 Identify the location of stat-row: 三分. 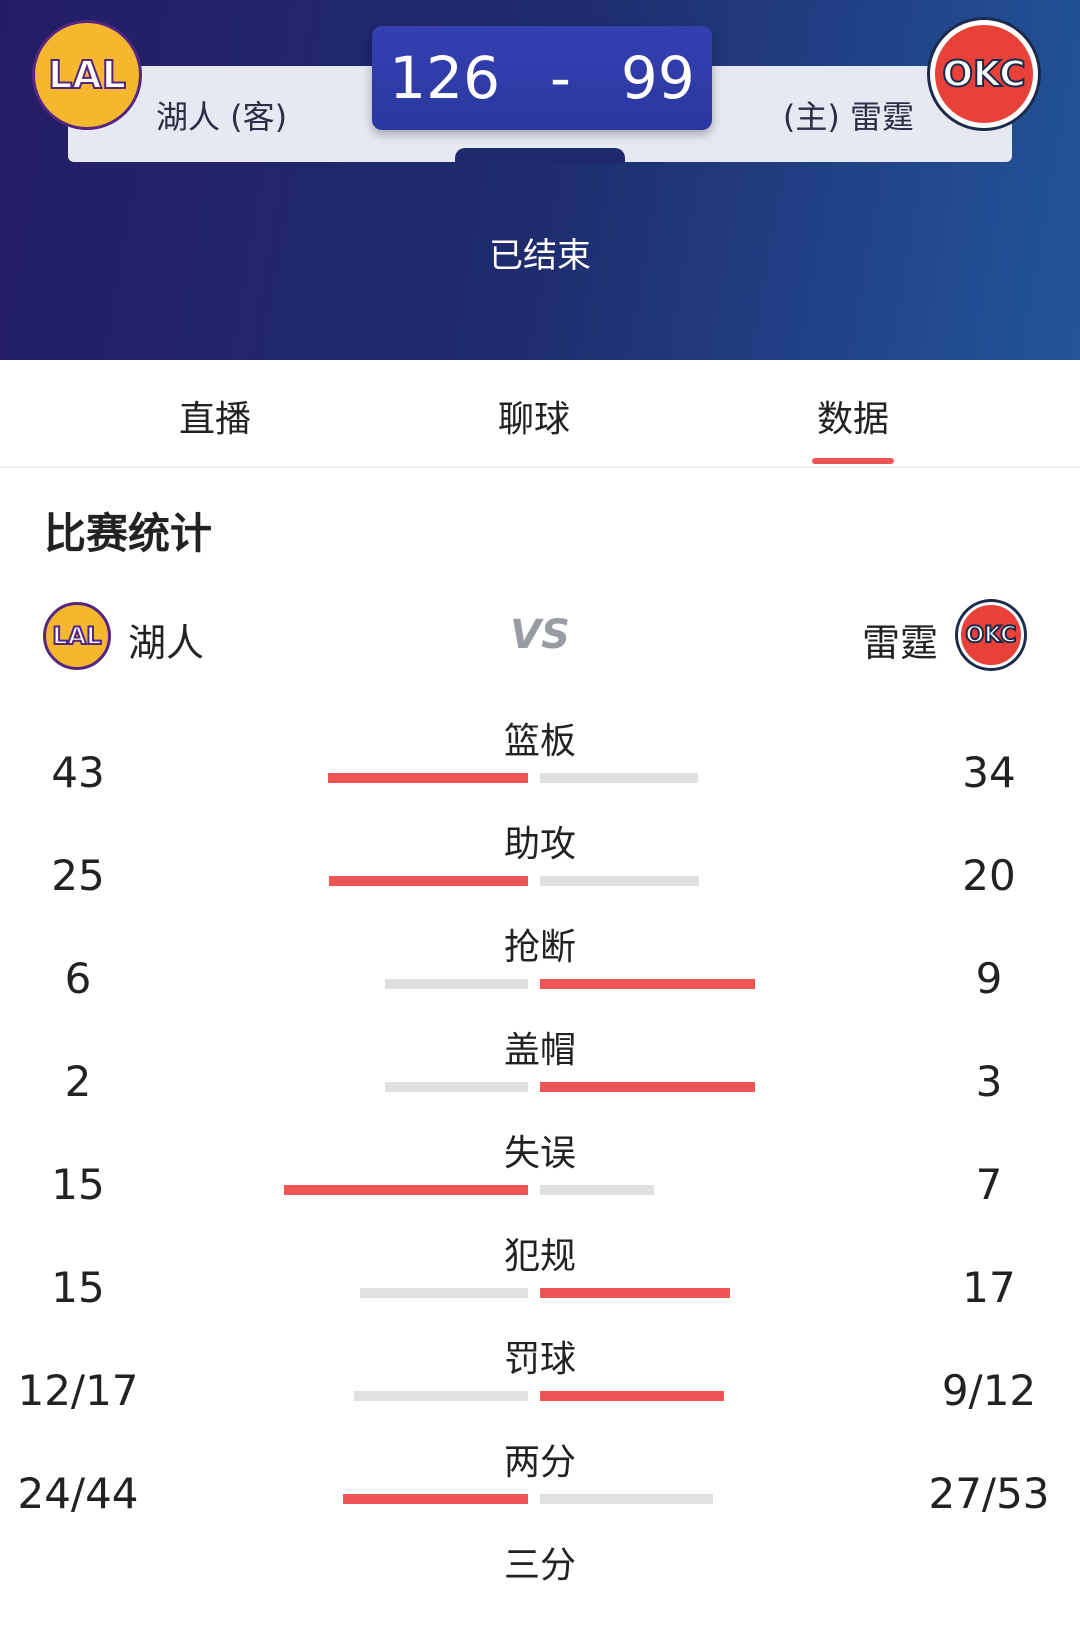
(540, 1586).